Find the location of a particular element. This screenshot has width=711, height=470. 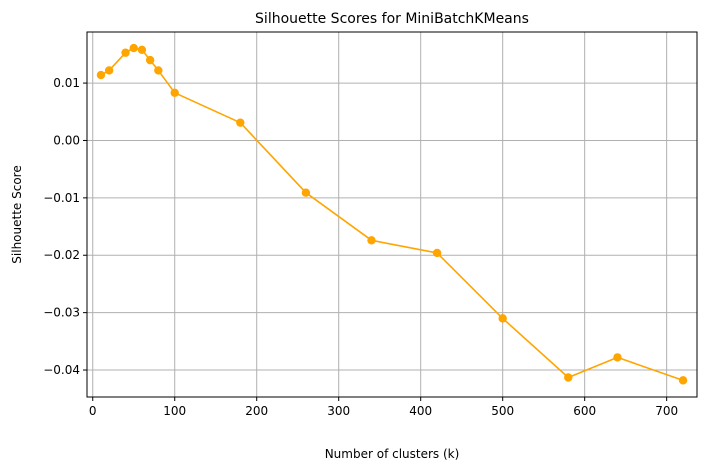

x-tick-label: 600 is located at coordinates (584, 411).